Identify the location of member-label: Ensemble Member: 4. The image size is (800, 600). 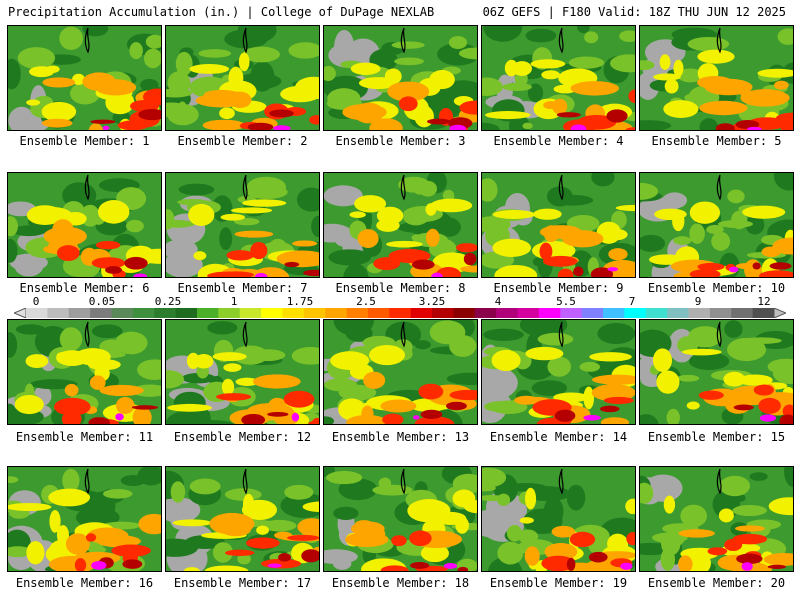
(558, 141).